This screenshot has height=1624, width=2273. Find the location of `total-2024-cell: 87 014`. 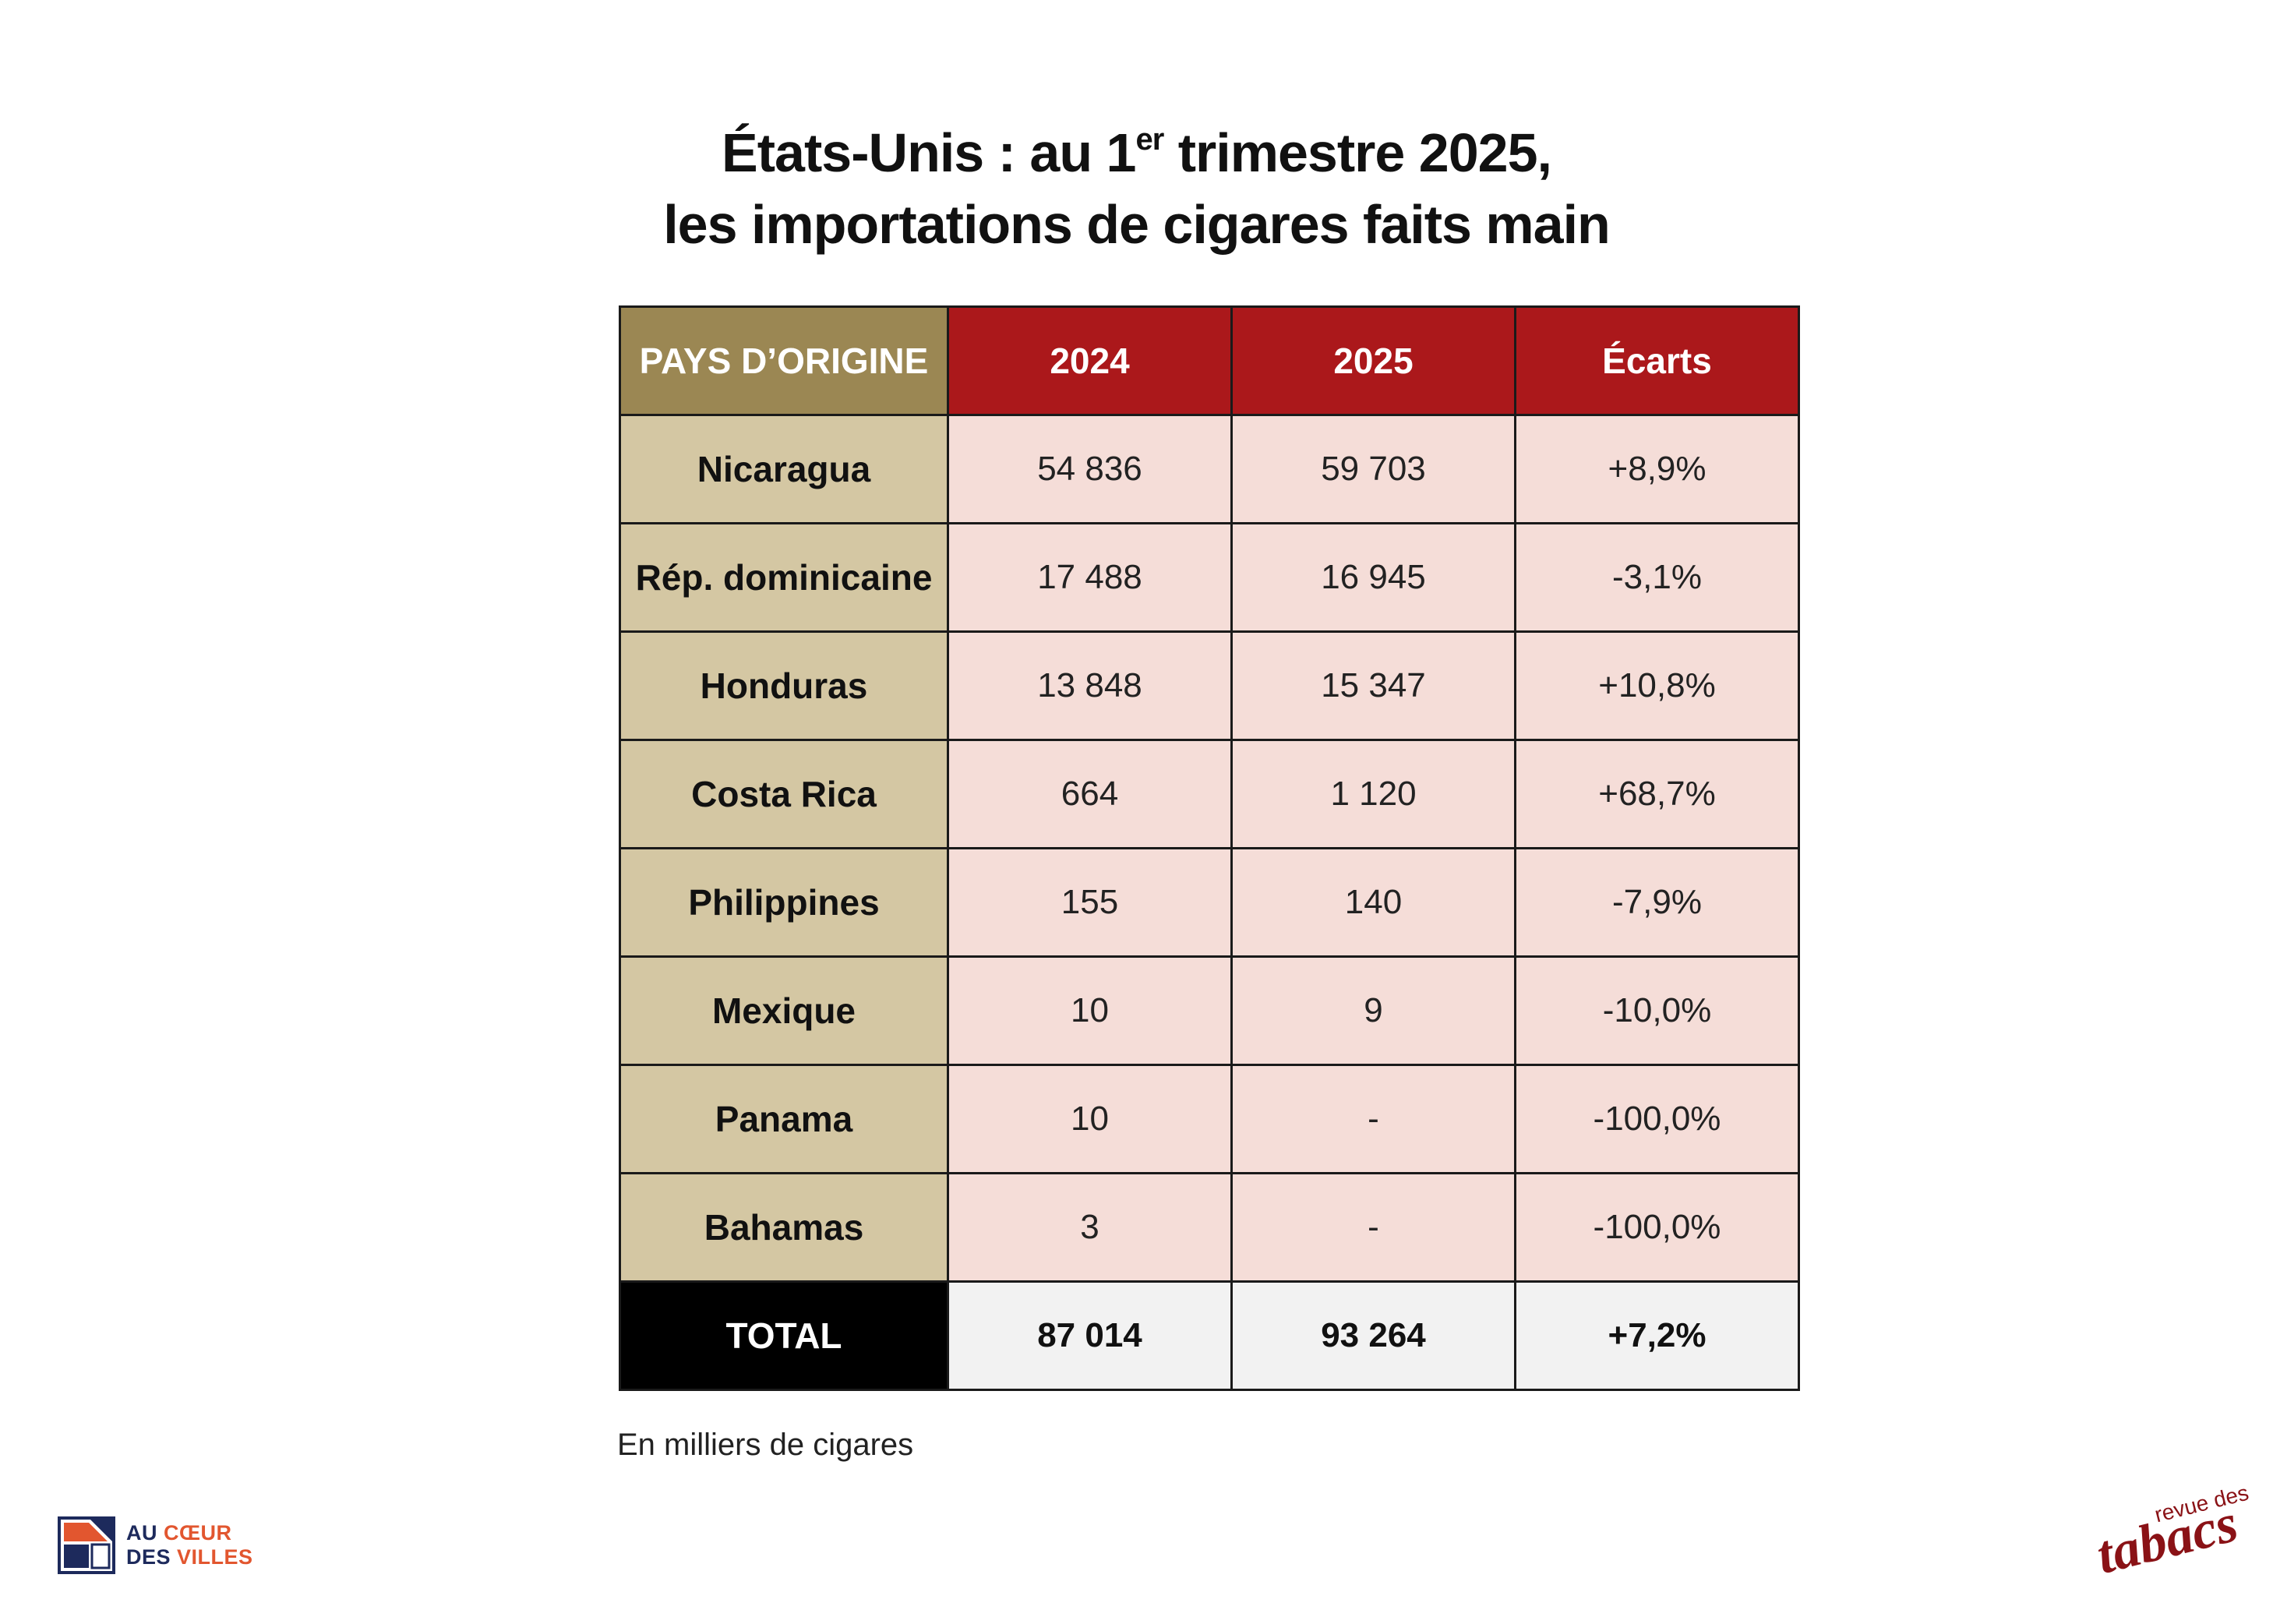

total-2024-cell: 87 014 is located at coordinates (1090, 1335).